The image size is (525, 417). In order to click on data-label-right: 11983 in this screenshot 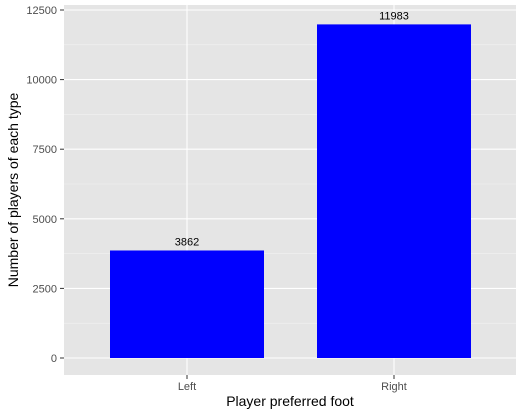, I will do `click(394, 16)`.